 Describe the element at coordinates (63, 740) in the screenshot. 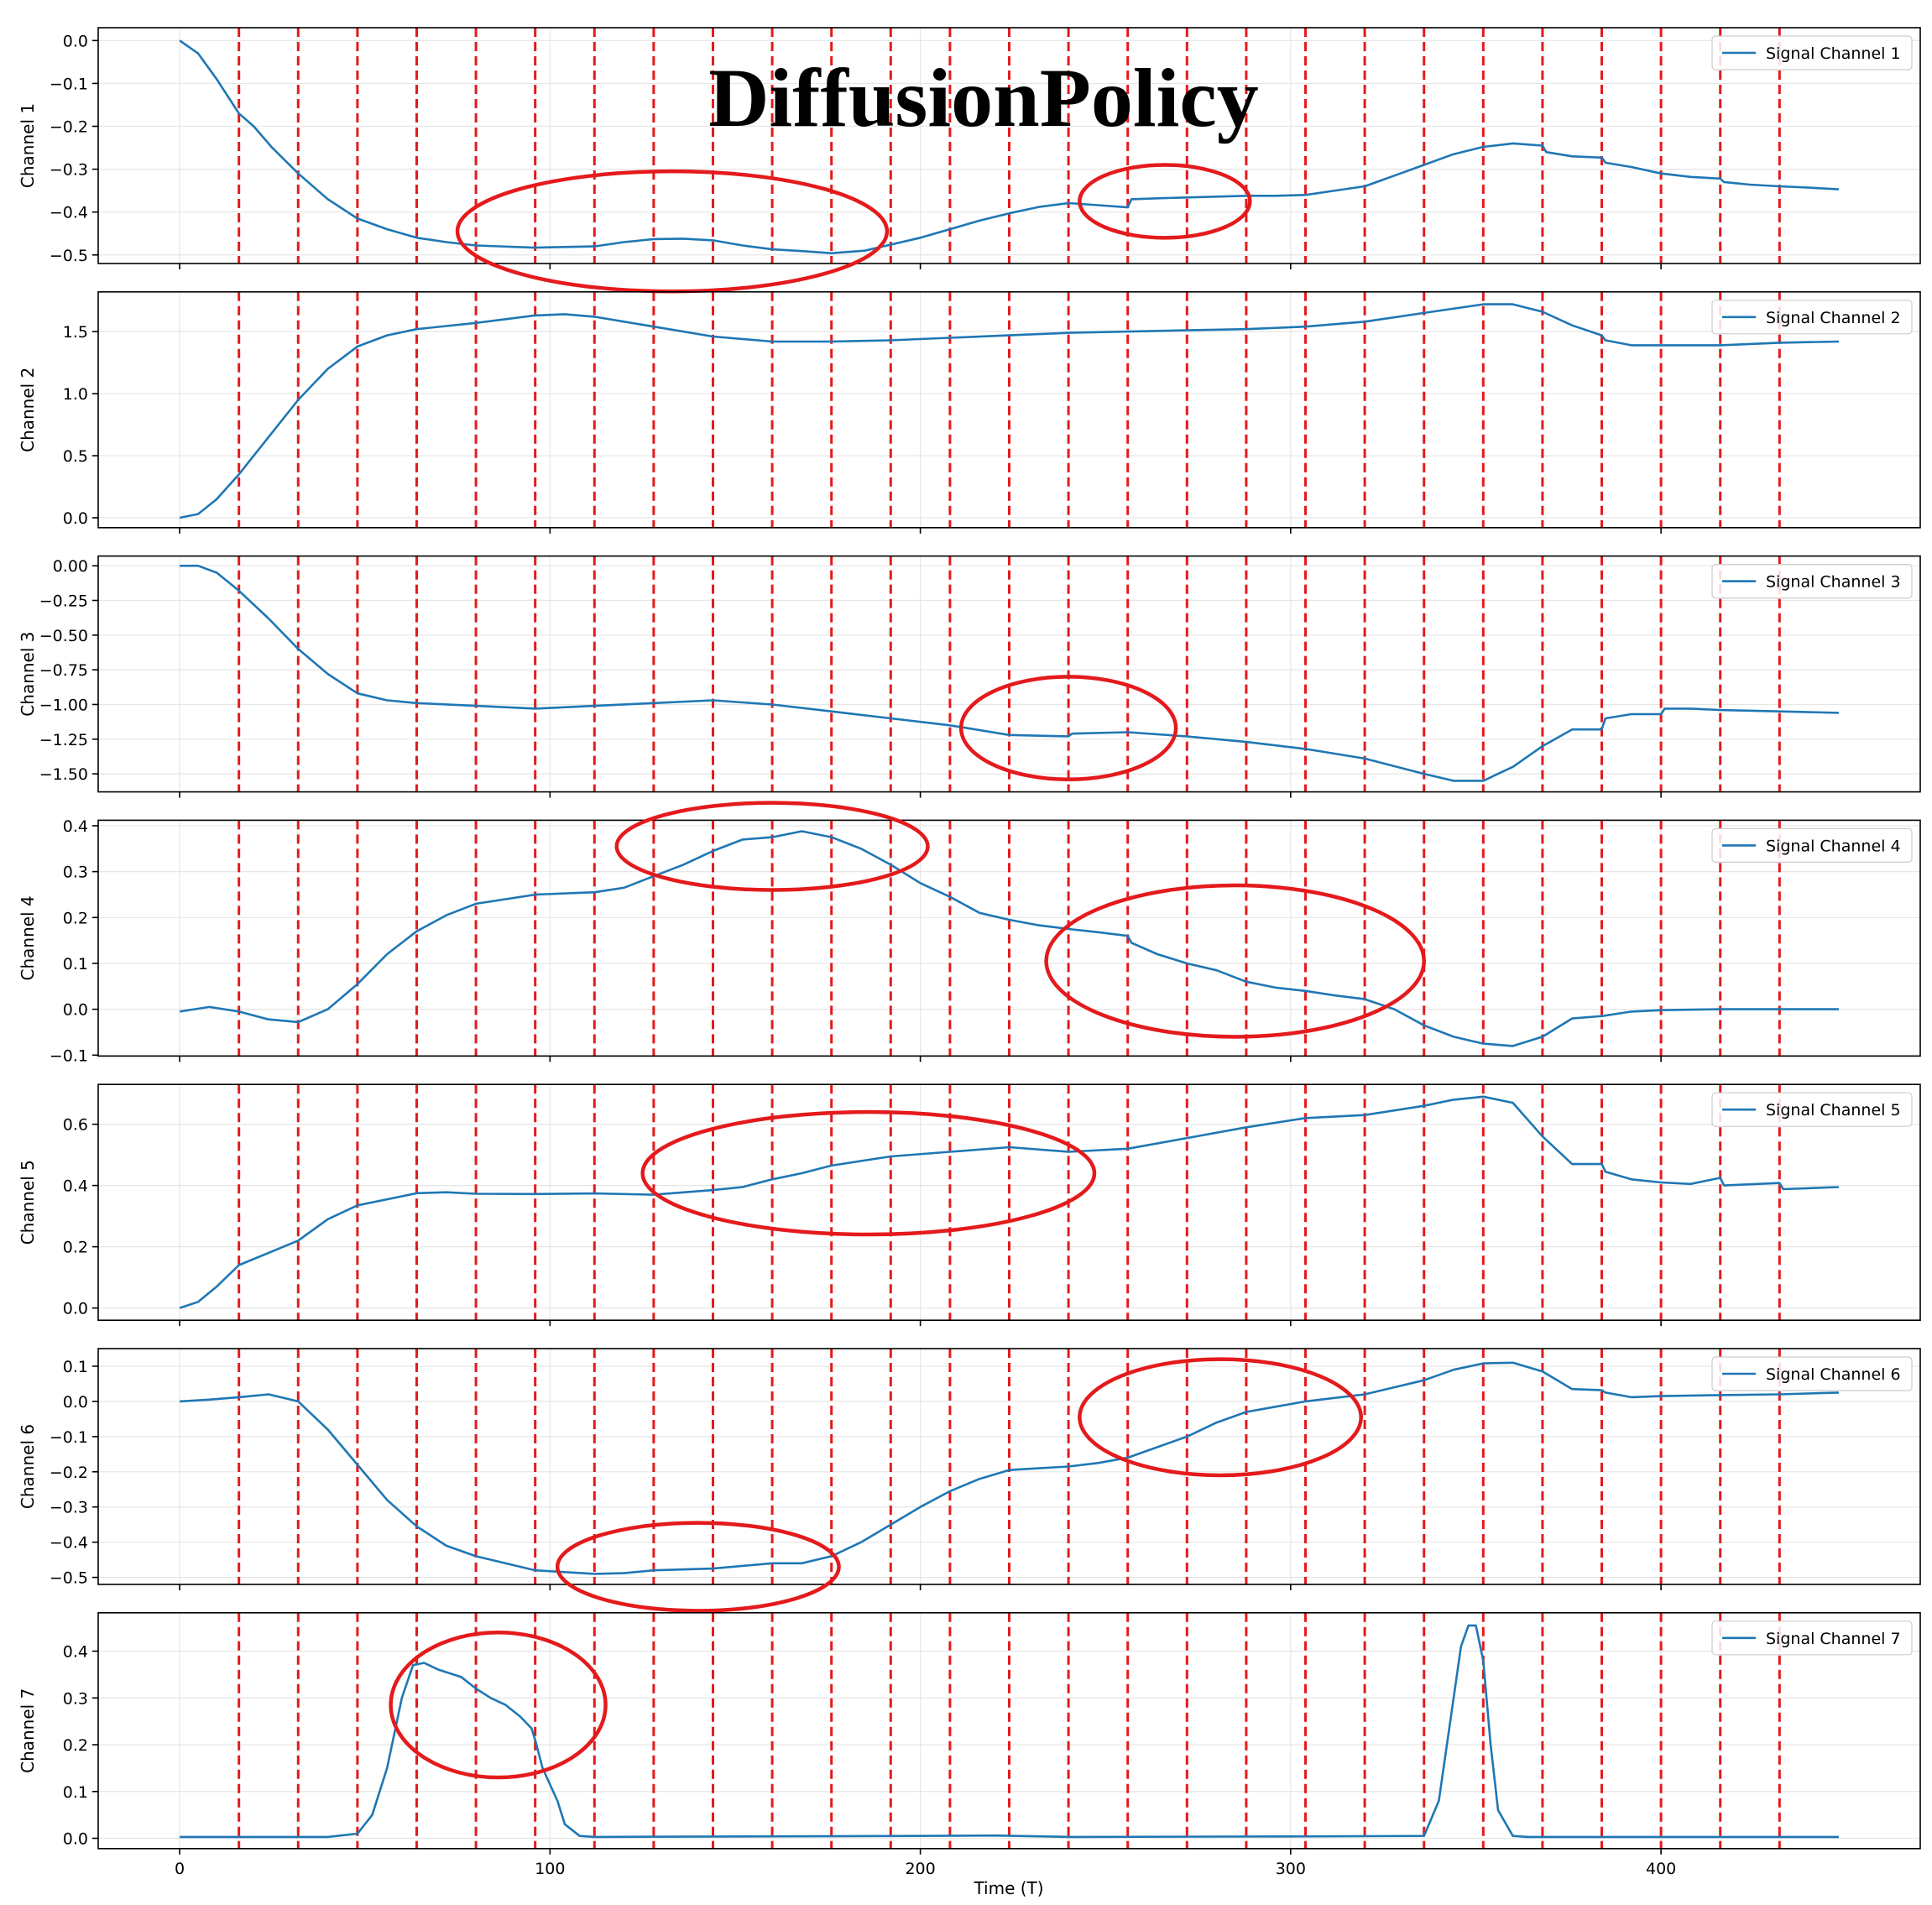

I see `y-tick-label: −1.25` at that location.